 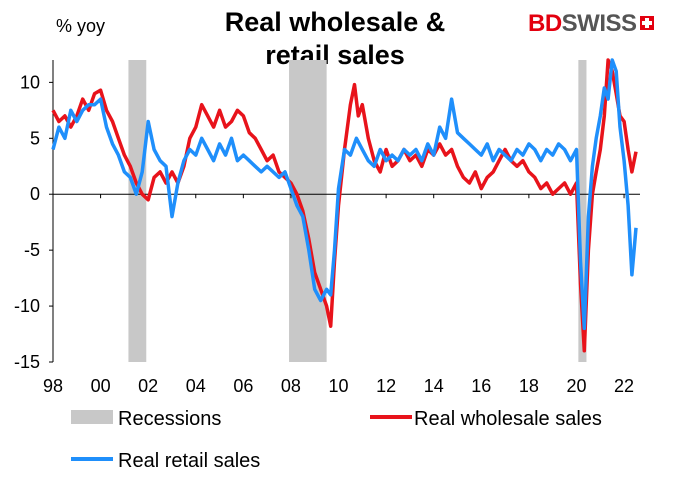 What do you see at coordinates (32, 250) in the screenshot?
I see `y-tick-label: -5` at bounding box center [32, 250].